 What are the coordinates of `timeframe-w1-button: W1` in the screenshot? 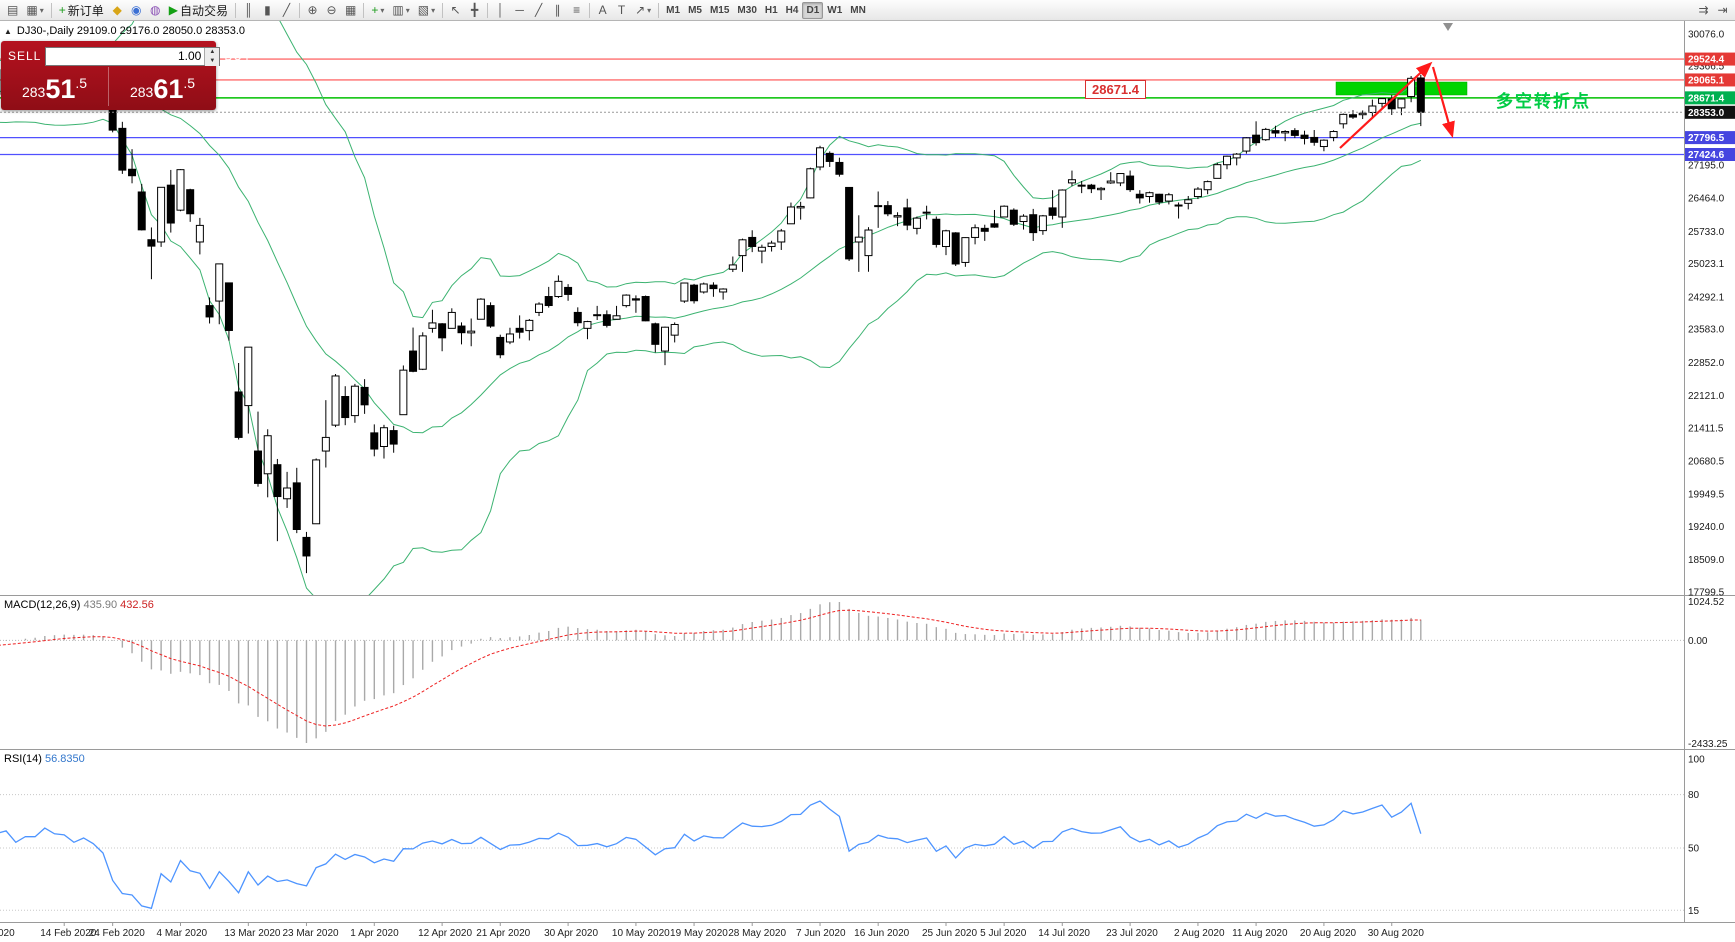 It's located at (835, 10).